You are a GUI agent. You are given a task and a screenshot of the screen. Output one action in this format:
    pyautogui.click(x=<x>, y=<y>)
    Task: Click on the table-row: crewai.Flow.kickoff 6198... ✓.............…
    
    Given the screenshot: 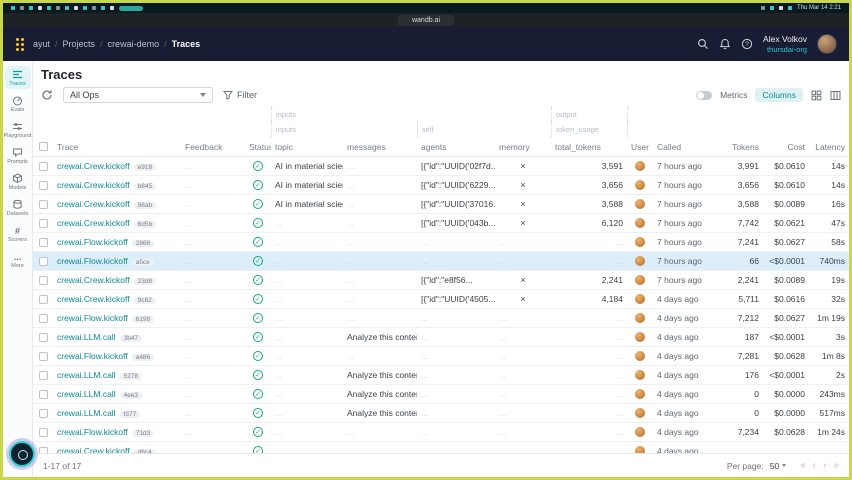 What is the action you would take?
    pyautogui.click(x=441, y=318)
    